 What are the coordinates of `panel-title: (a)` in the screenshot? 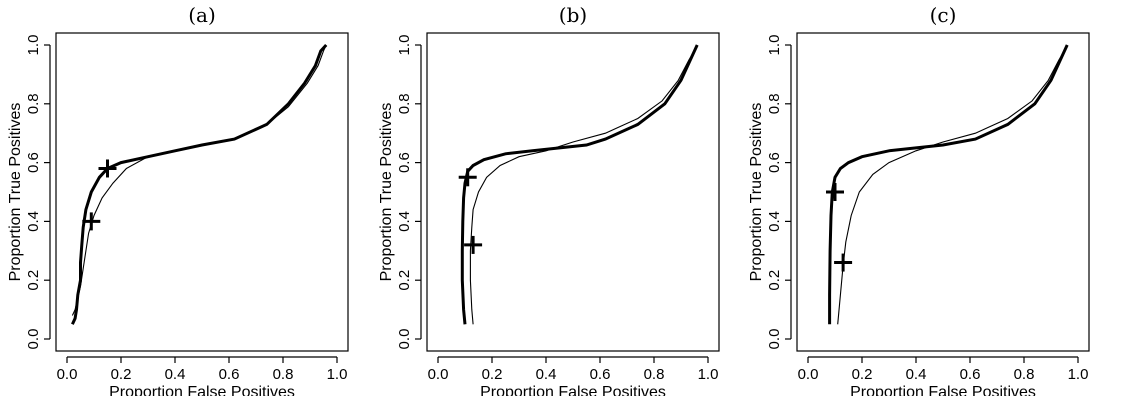 It's located at (202, 15).